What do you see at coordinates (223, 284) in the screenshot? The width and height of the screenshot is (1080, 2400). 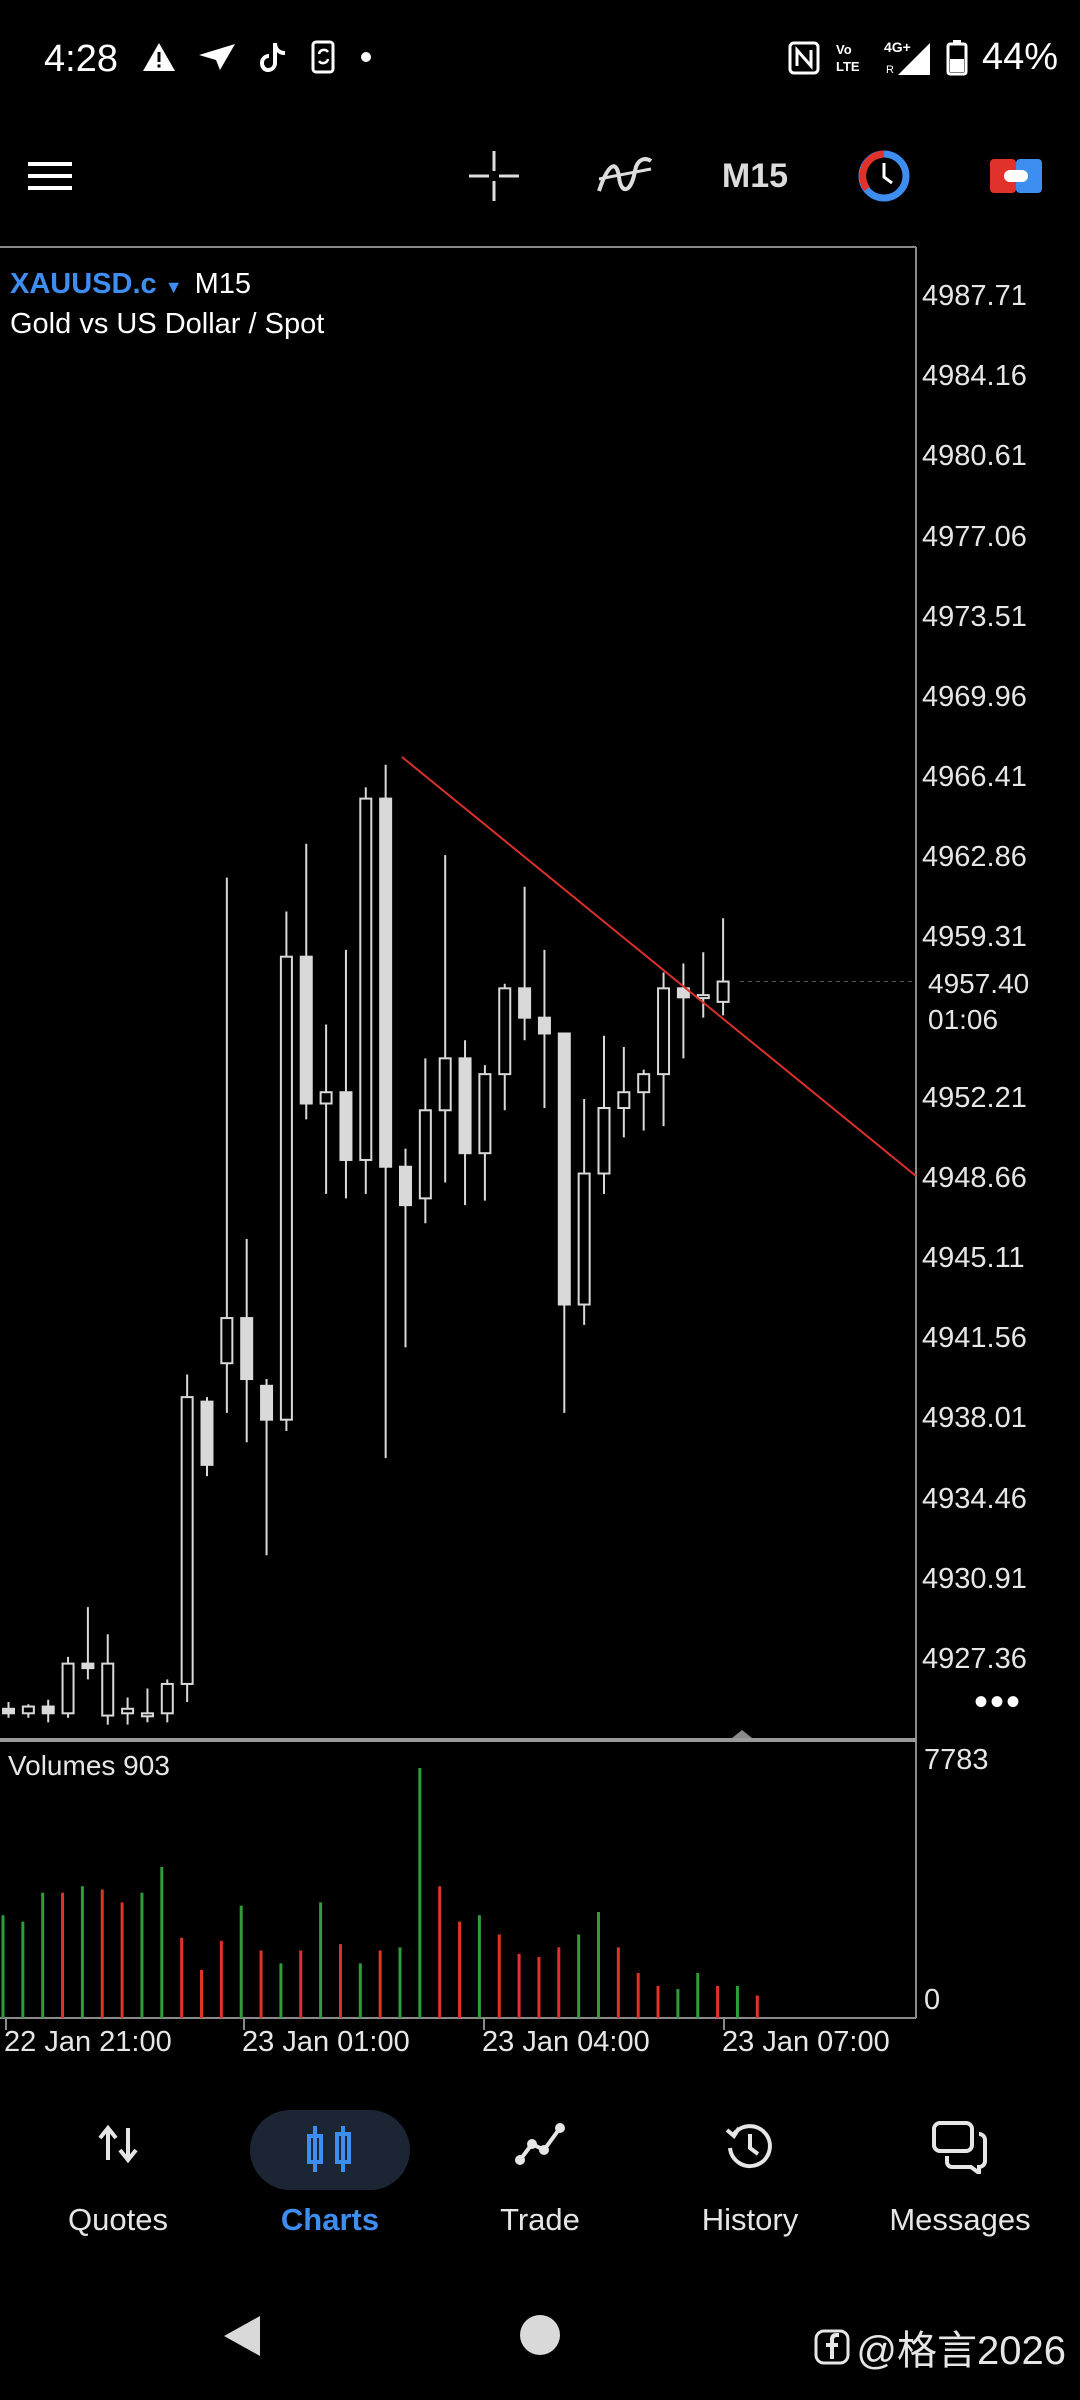 I see `symbol-timeframe: M15` at bounding box center [223, 284].